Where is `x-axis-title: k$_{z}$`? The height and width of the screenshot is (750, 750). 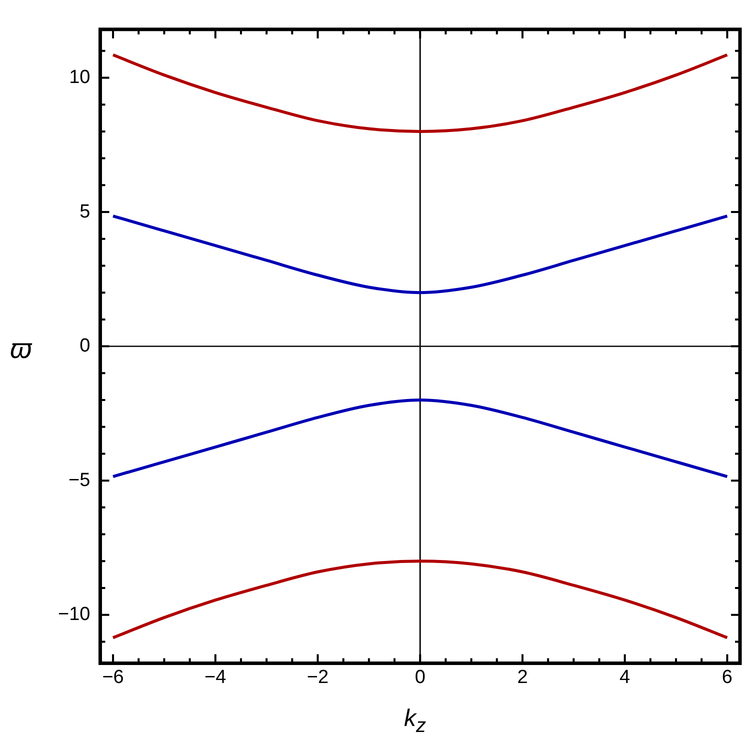 x-axis-title: k$_{z}$ is located at coordinates (415, 721).